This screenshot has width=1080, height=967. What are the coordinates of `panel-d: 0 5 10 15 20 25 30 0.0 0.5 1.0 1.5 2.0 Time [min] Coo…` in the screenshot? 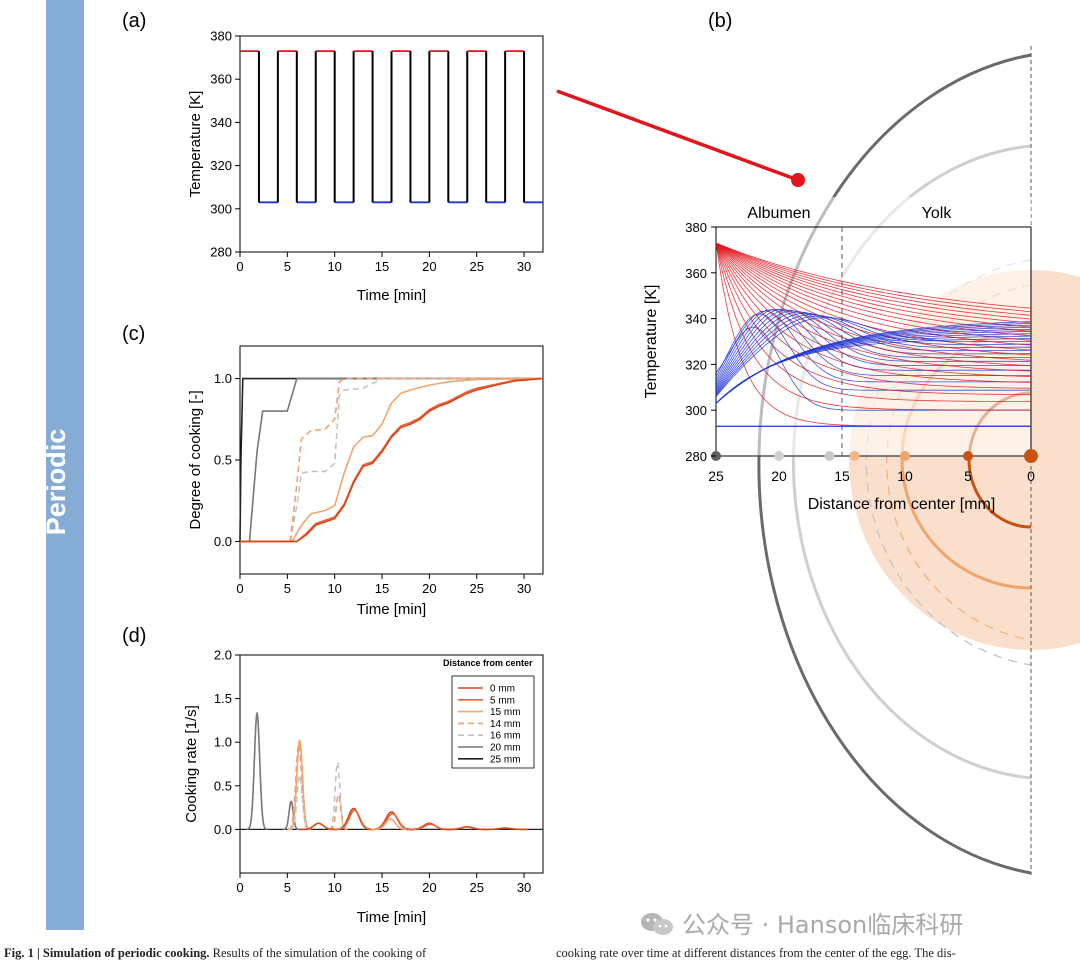 It's located at (333, 775).